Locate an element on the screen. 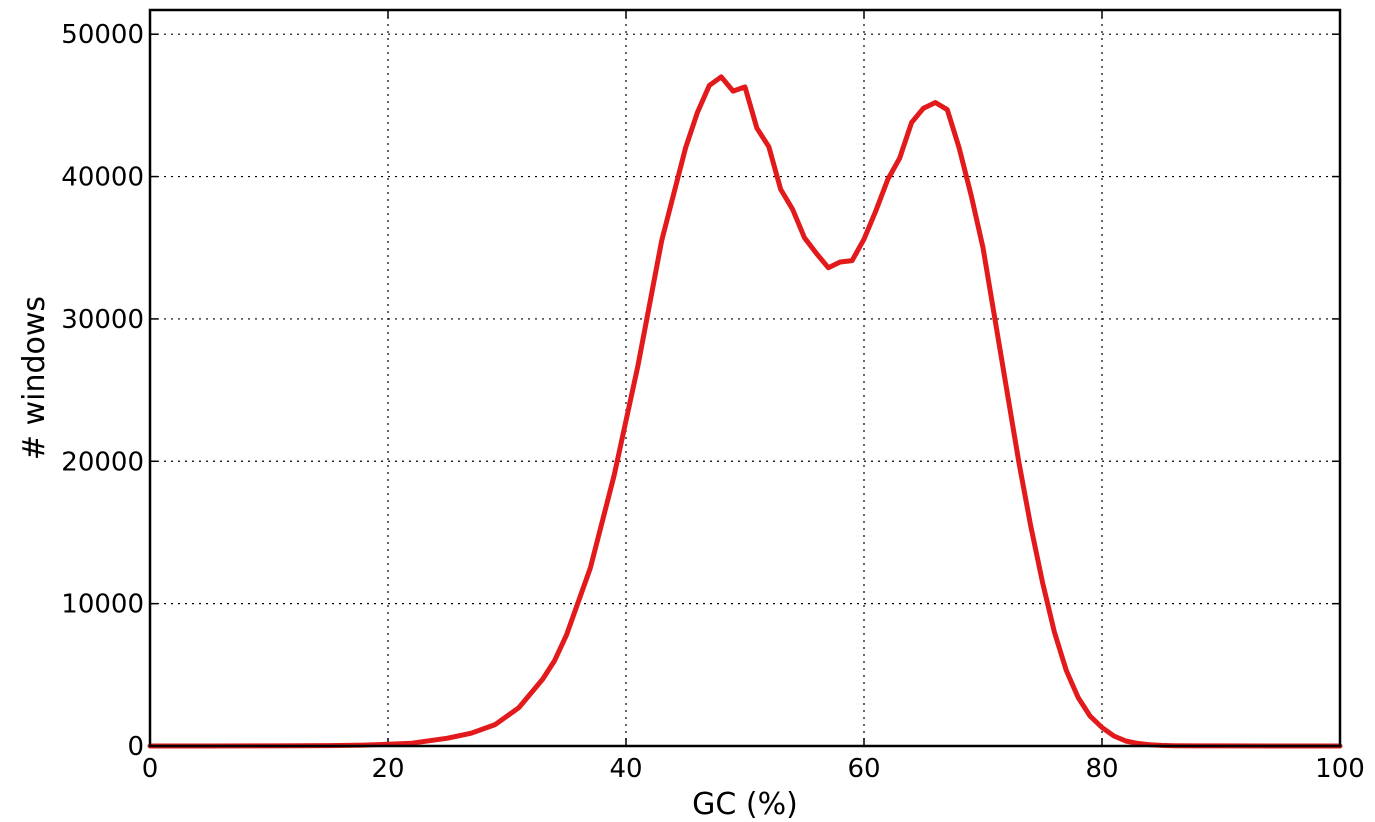  y-tick-label: 30000 is located at coordinates (102, 320).